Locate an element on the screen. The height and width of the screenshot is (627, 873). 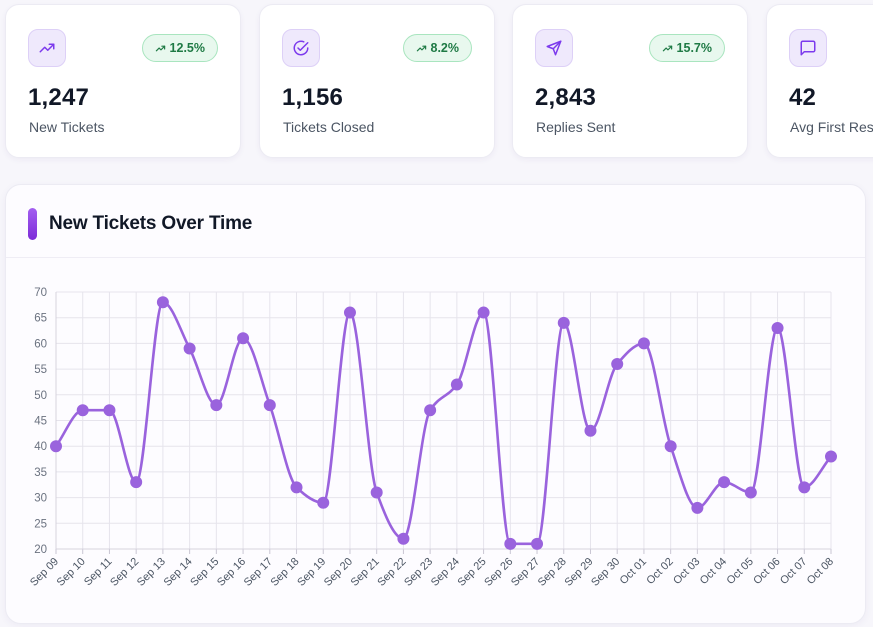
stat-value: 2,843 is located at coordinates (566, 97).